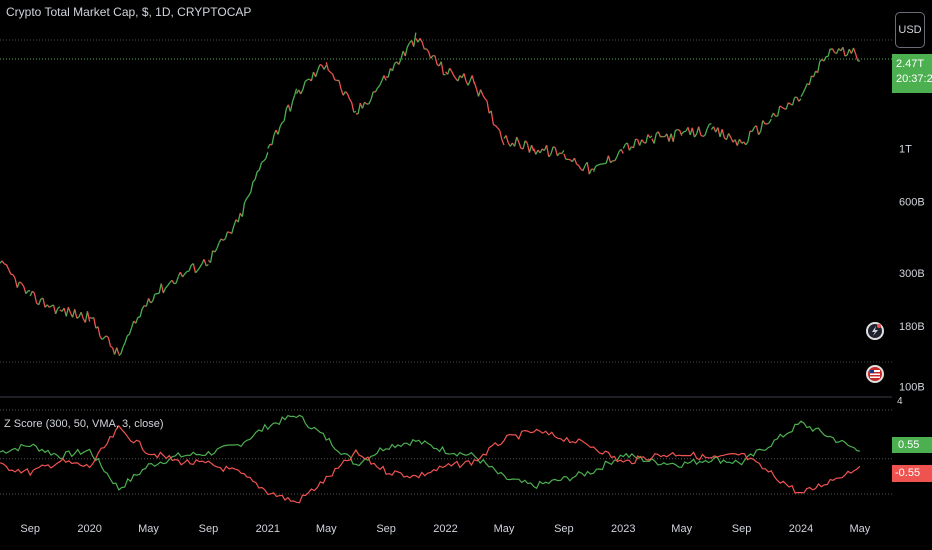 The width and height of the screenshot is (932, 550). I want to click on lightning-icon, so click(875, 331).